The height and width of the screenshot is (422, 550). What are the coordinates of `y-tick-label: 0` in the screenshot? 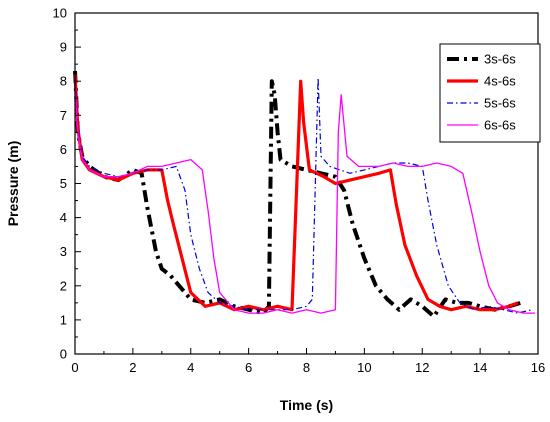 It's located at (63, 354).